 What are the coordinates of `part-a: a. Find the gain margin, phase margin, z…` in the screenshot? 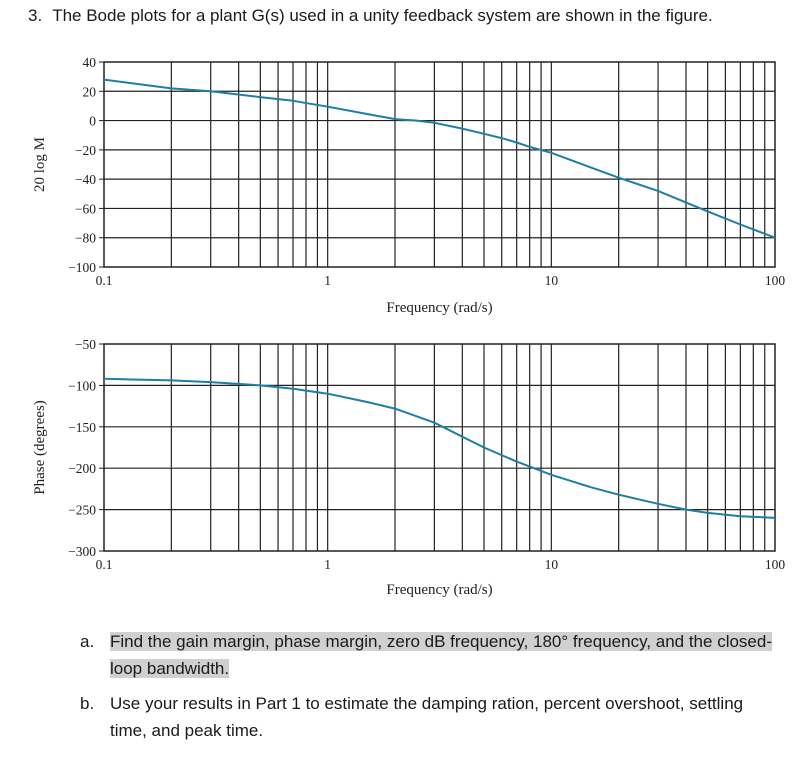 It's located at (430, 655).